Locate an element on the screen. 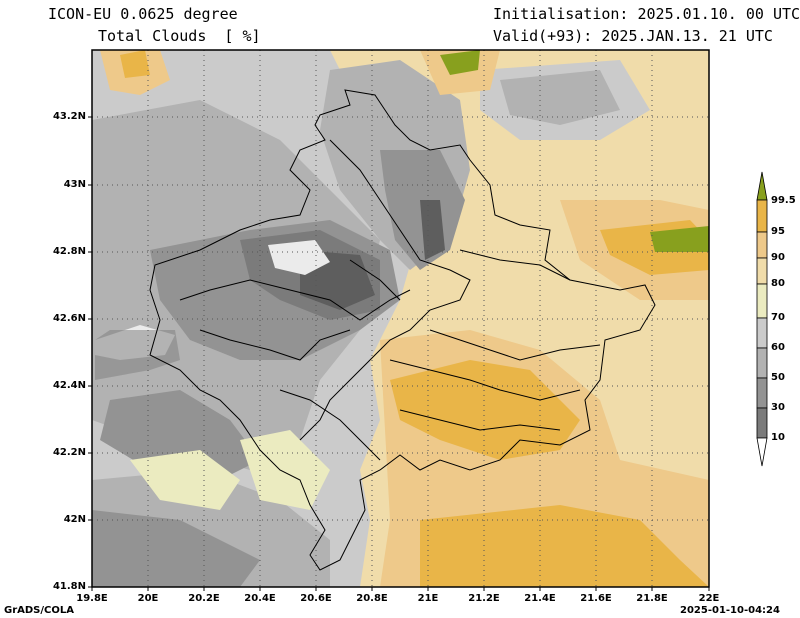 The image size is (800, 618). lat-label: 42.8N is located at coordinates (69, 251).